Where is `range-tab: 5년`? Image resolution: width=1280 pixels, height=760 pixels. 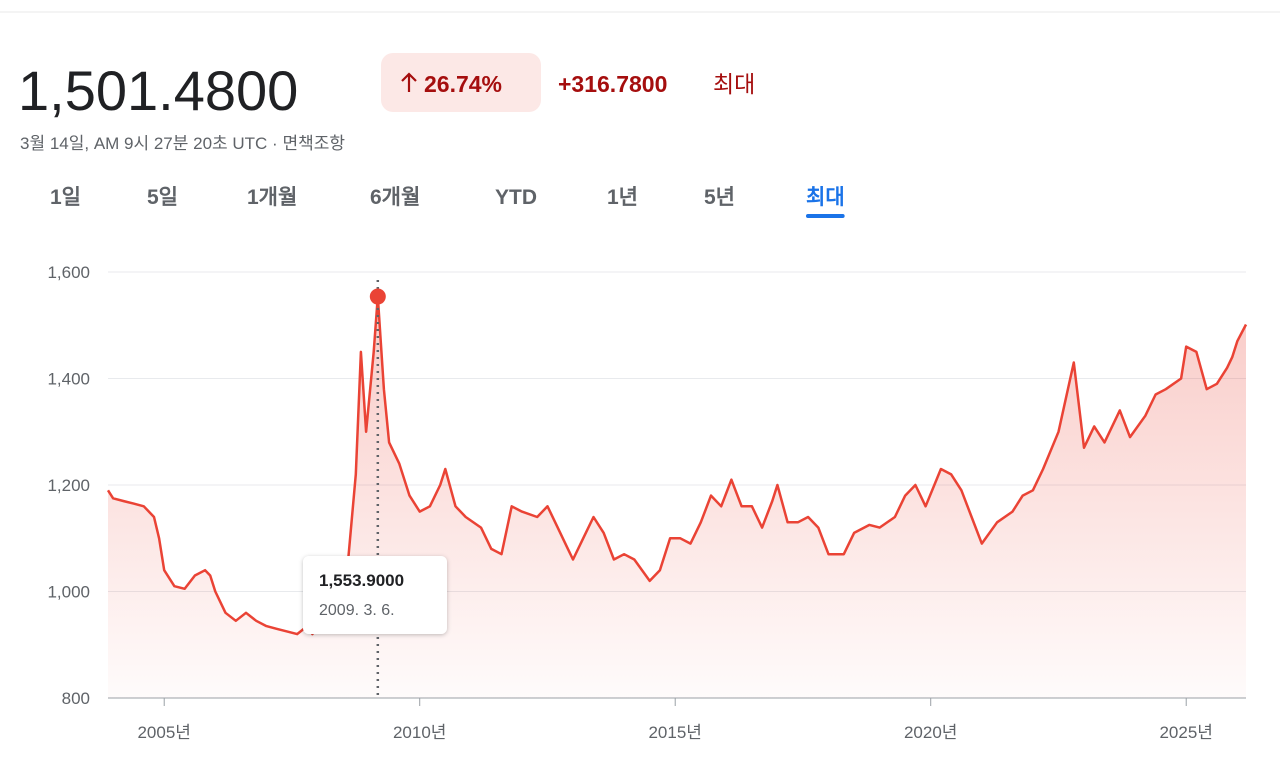
range-tab: 5년 is located at coordinates (719, 197).